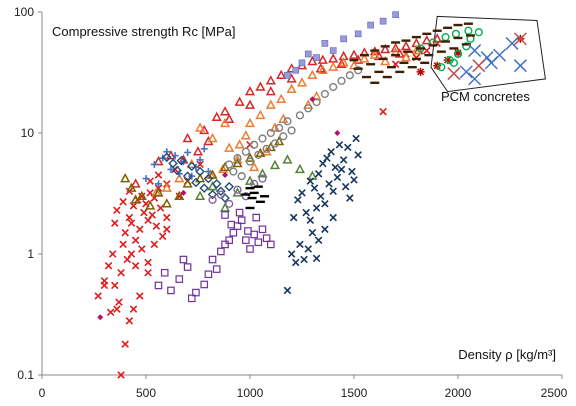 The image size is (576, 406). What do you see at coordinates (485, 96) in the screenshot?
I see `pcm-concretes-label: PCM concretes` at bounding box center [485, 96].